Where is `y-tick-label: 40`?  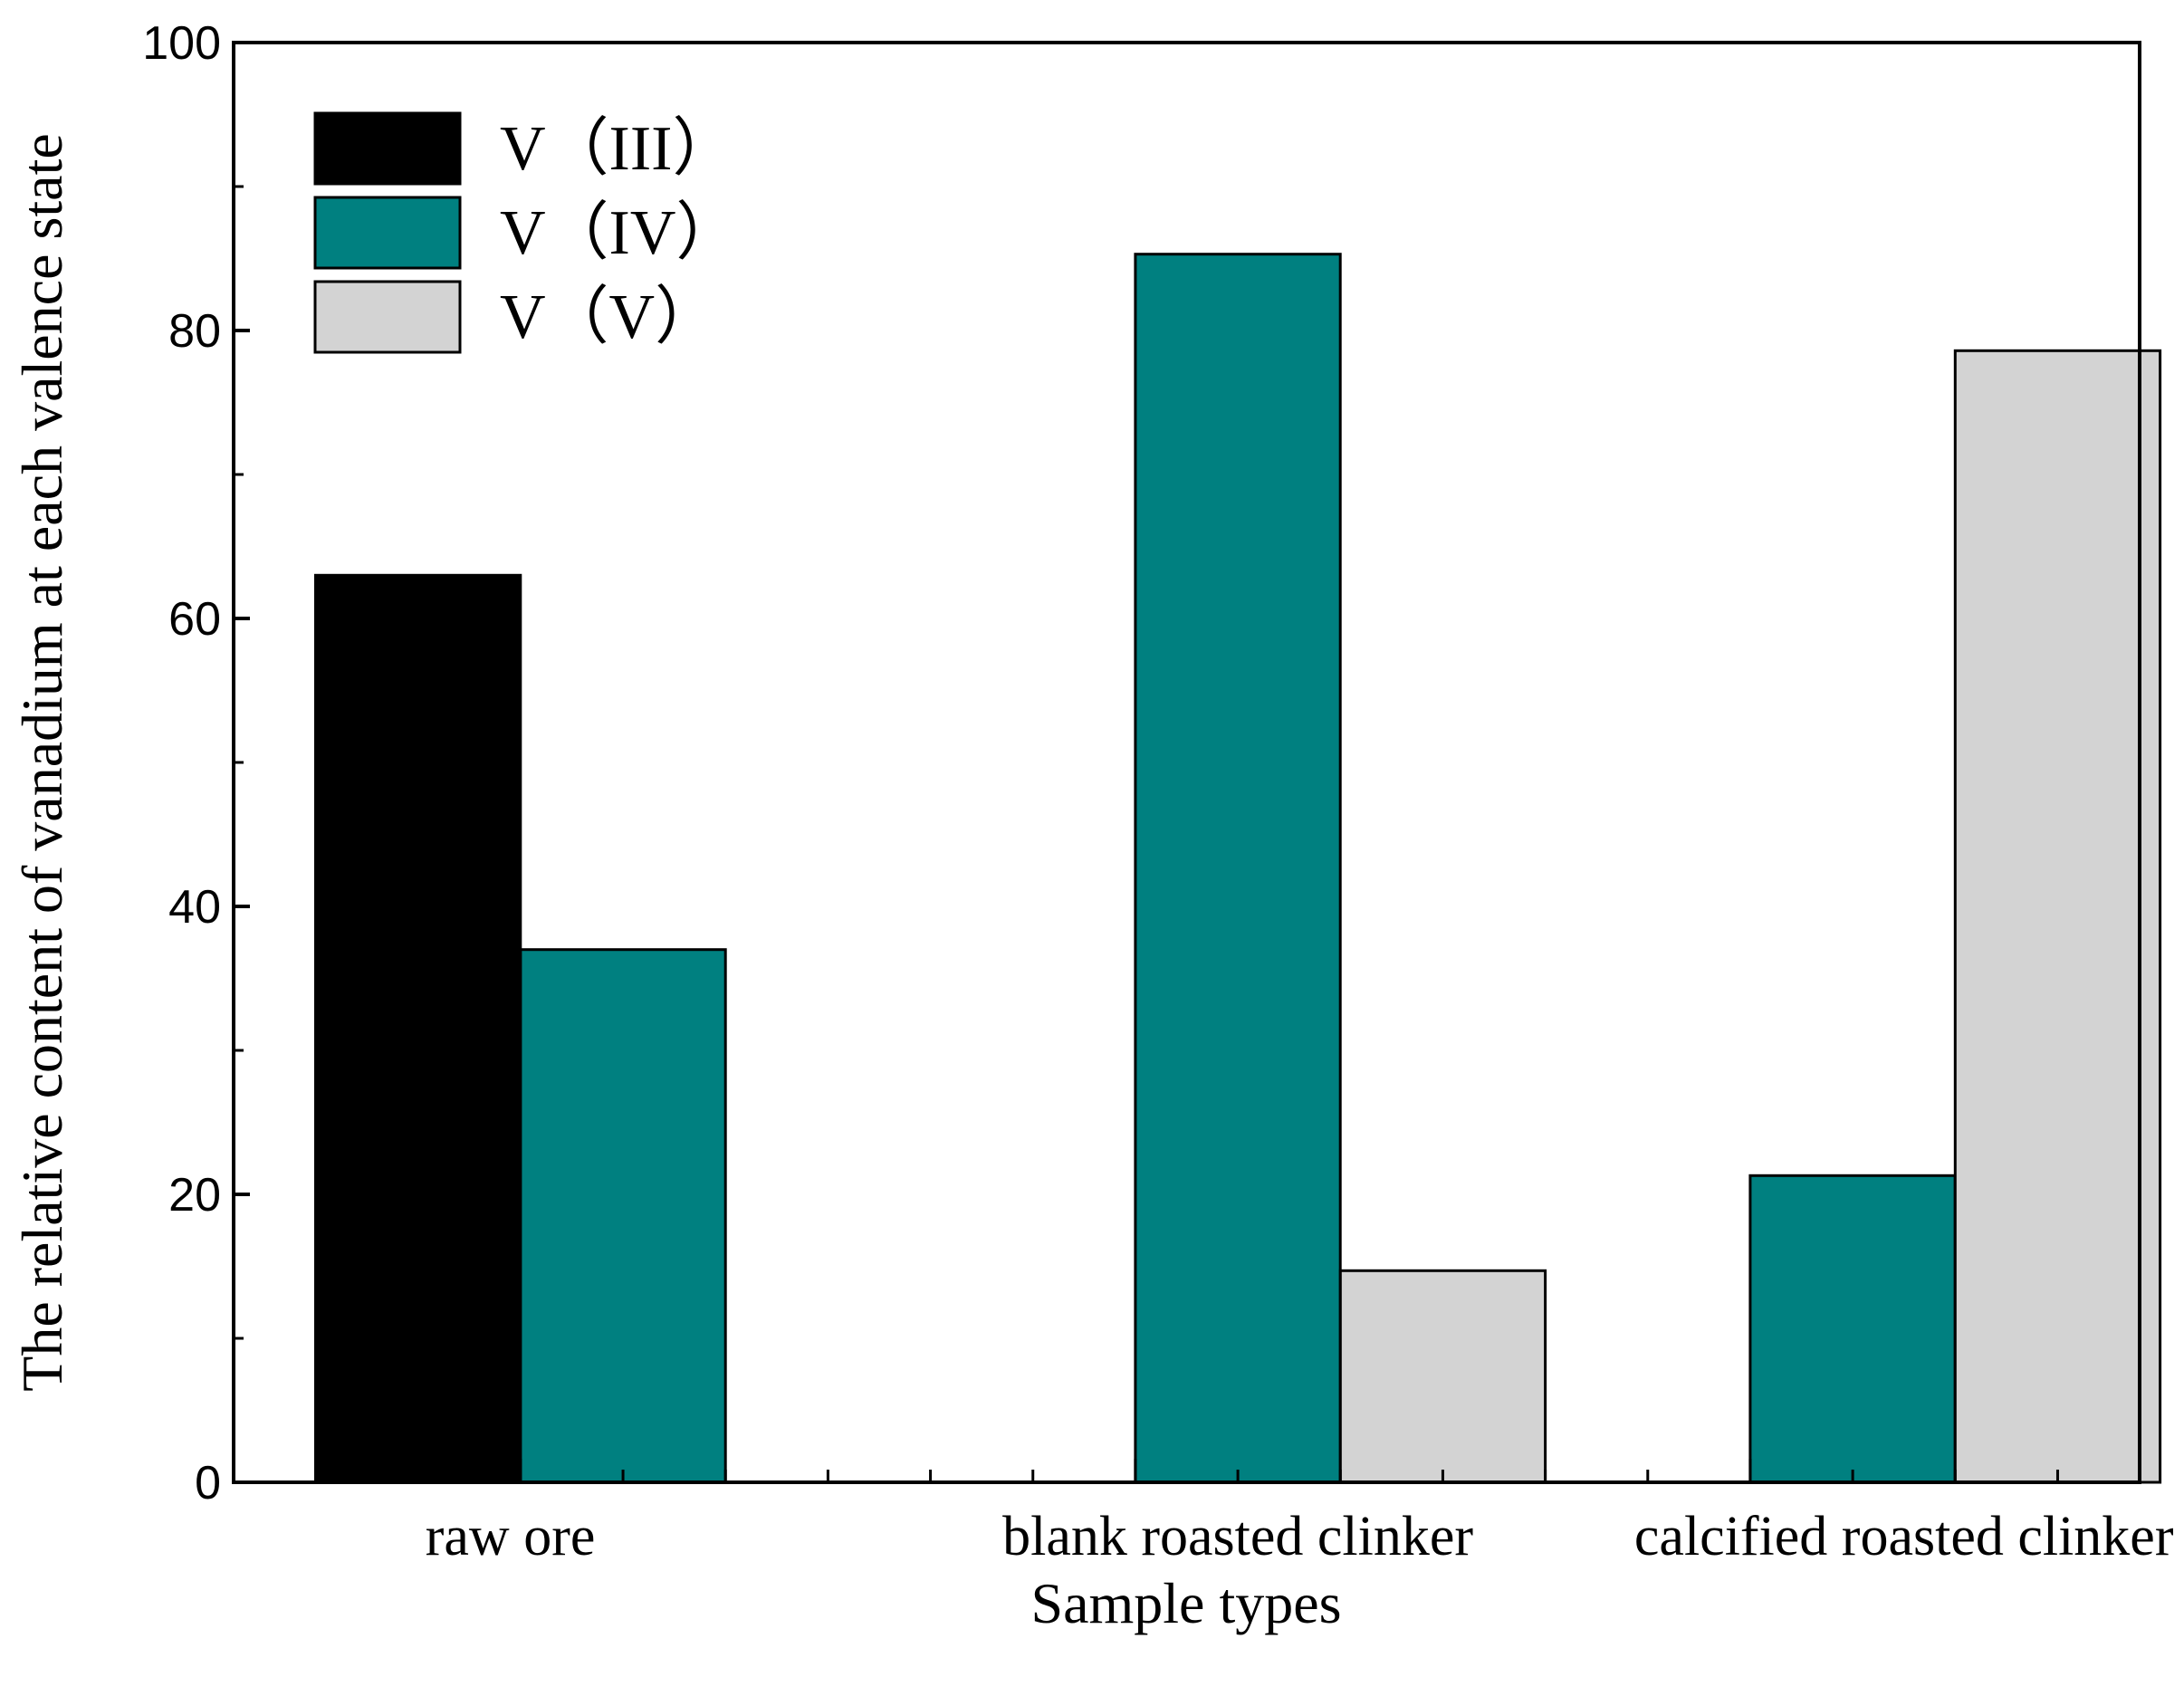 y-tick-label: 40 is located at coordinates (195, 907).